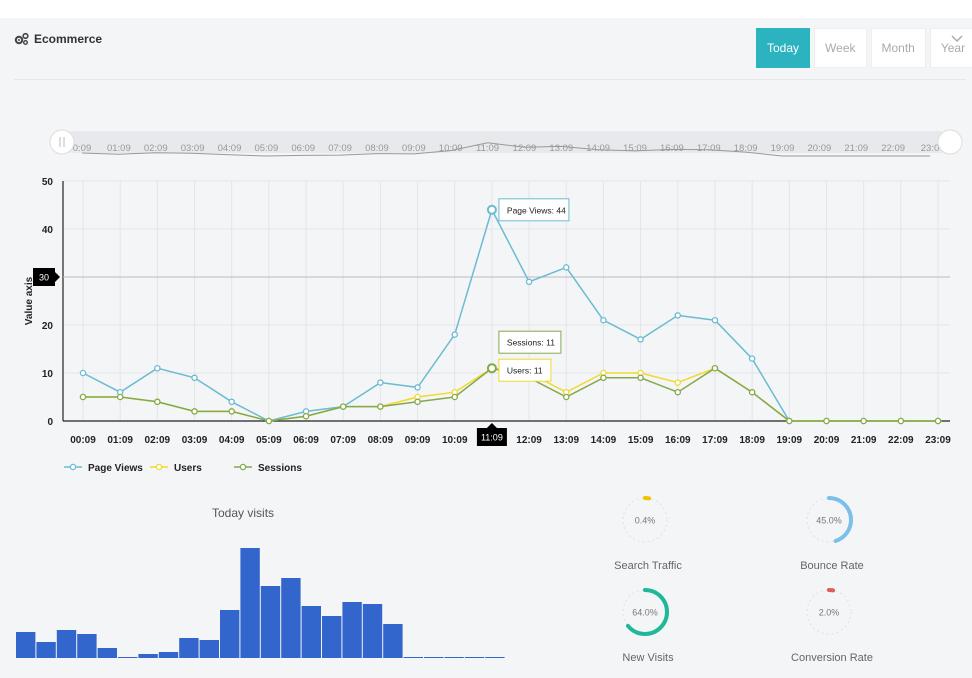 This screenshot has width=972, height=678. What do you see at coordinates (950, 48) in the screenshot?
I see `tab-year: Year` at bounding box center [950, 48].